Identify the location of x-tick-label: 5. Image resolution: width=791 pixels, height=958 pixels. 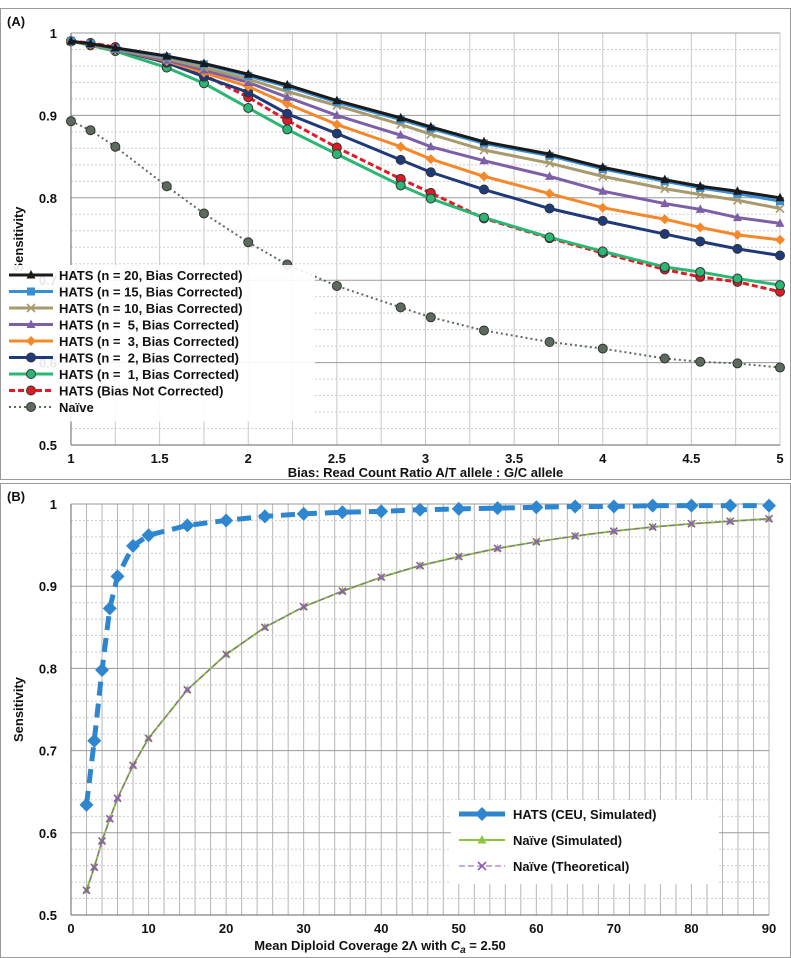
(779, 458).